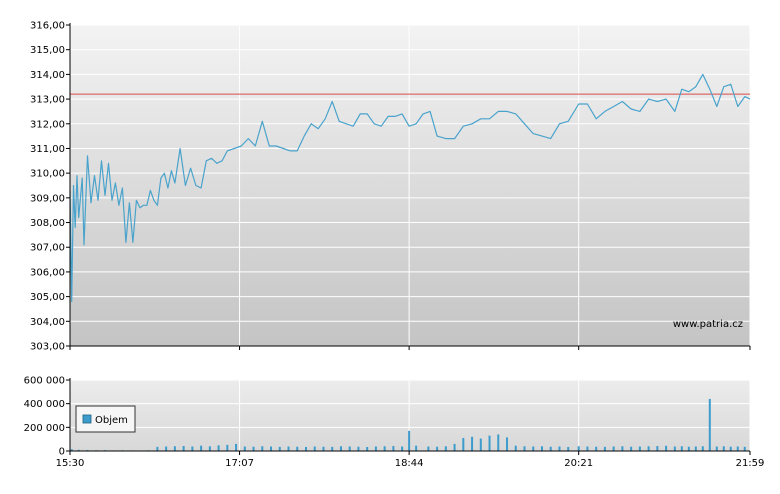 This screenshot has height=494, width=780. I want to click on price-y-tick-label: 314,00, so click(47, 75).